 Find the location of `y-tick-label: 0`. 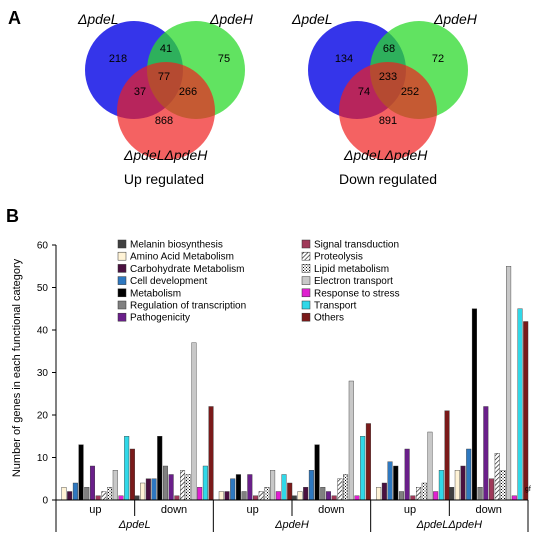

y-tick-label: 0 is located at coordinates (45, 501).